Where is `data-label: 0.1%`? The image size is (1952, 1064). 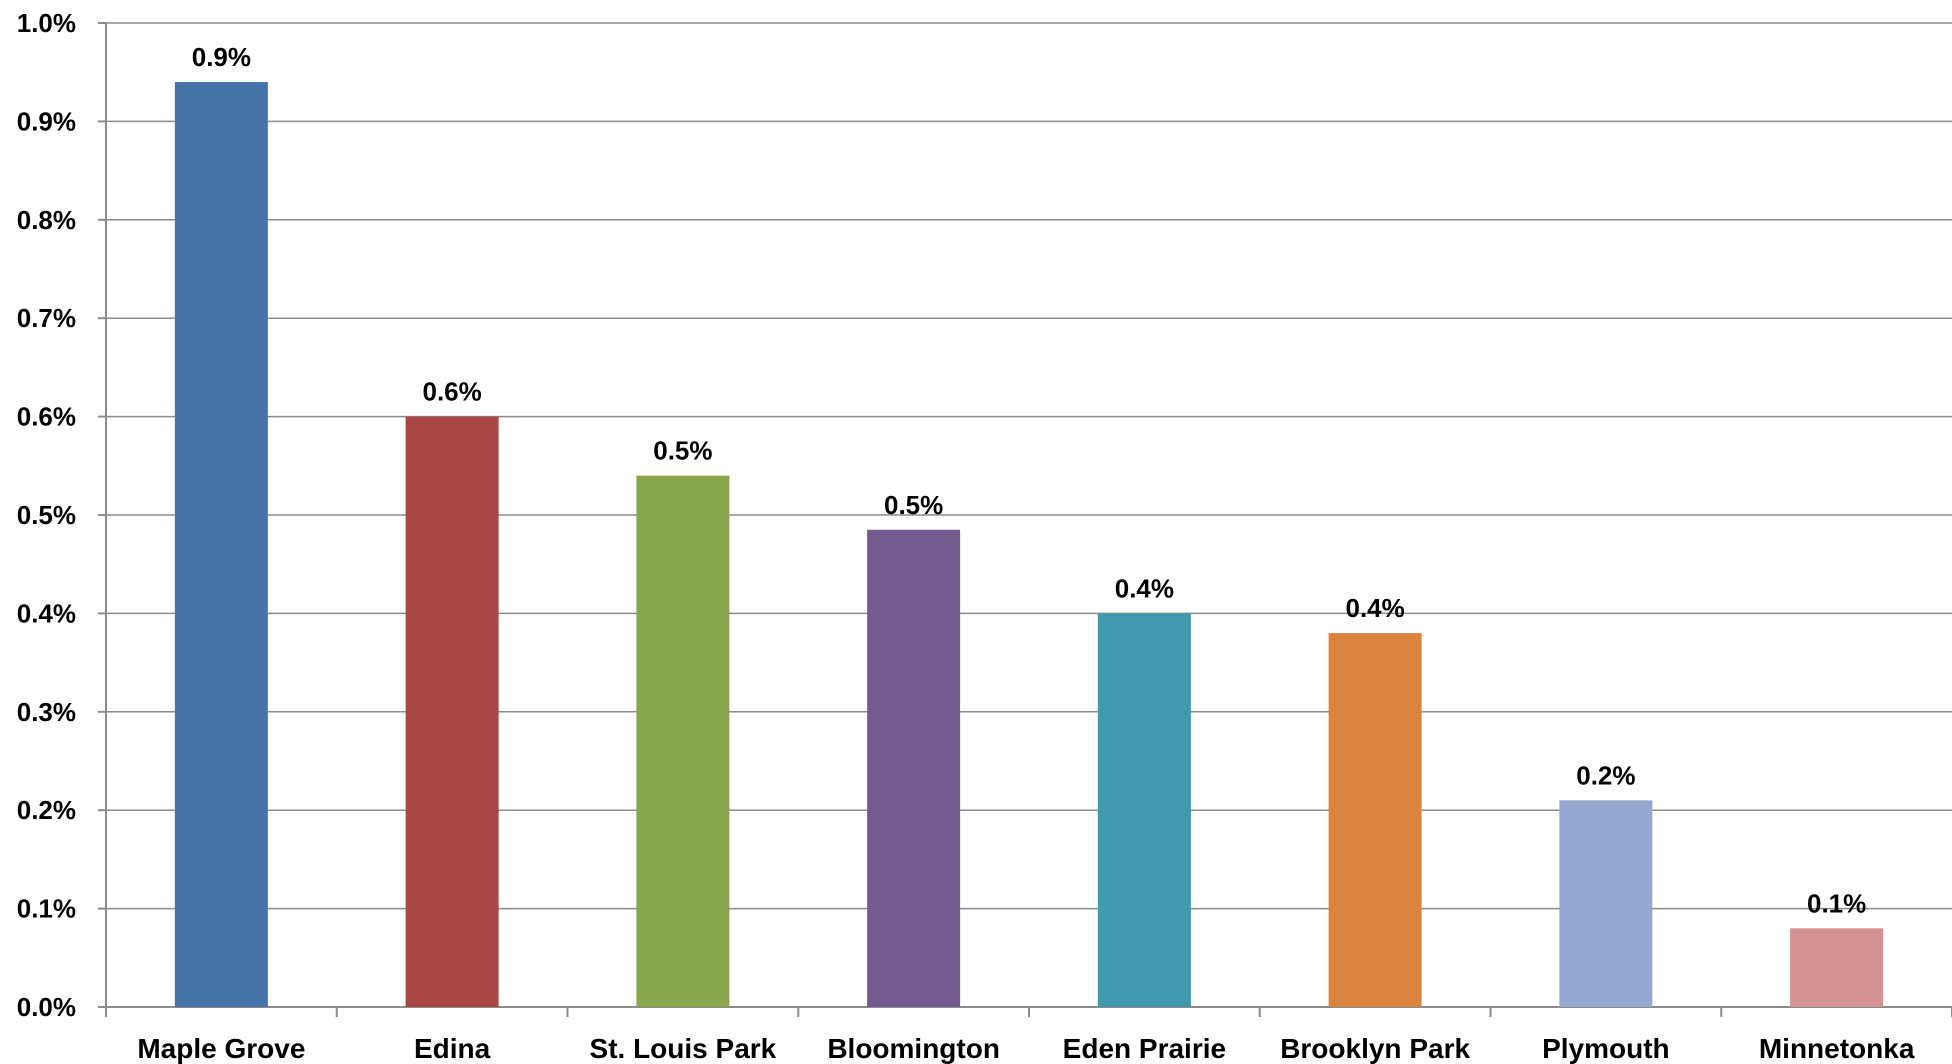 data-label: 0.1% is located at coordinates (1836, 903).